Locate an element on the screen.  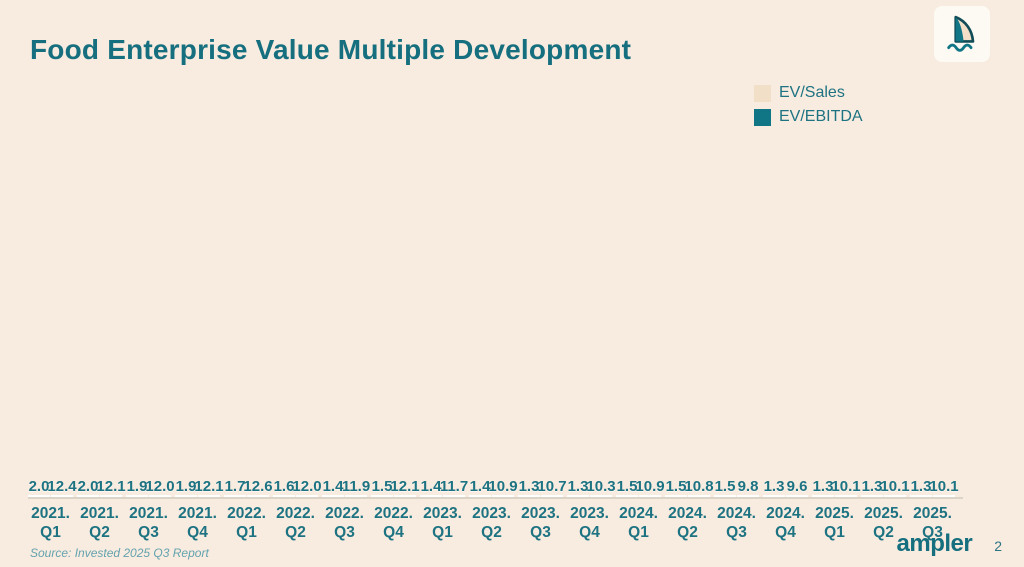
bar-group: 1.5 10.8 is located at coordinates (689, 487).